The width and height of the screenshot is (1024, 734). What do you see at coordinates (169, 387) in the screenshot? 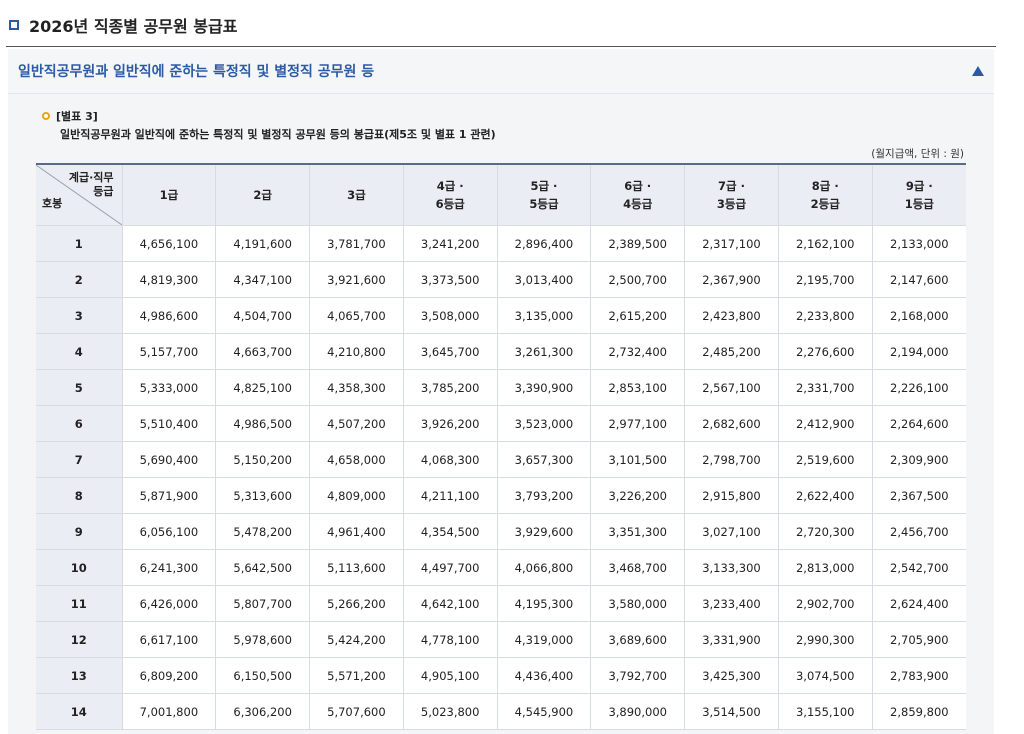
I see `salary-cell: 5,333,000` at bounding box center [169, 387].